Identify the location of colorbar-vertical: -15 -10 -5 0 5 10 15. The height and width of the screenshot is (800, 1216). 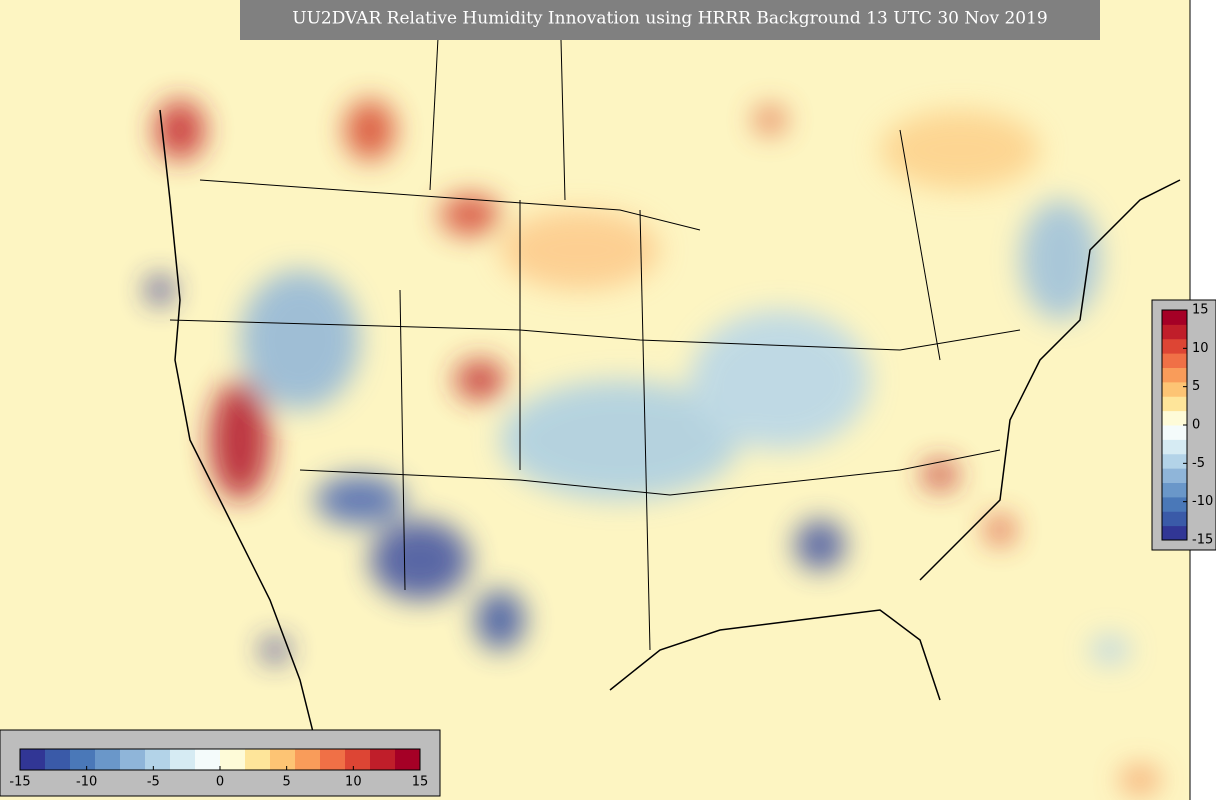
(1187, 425).